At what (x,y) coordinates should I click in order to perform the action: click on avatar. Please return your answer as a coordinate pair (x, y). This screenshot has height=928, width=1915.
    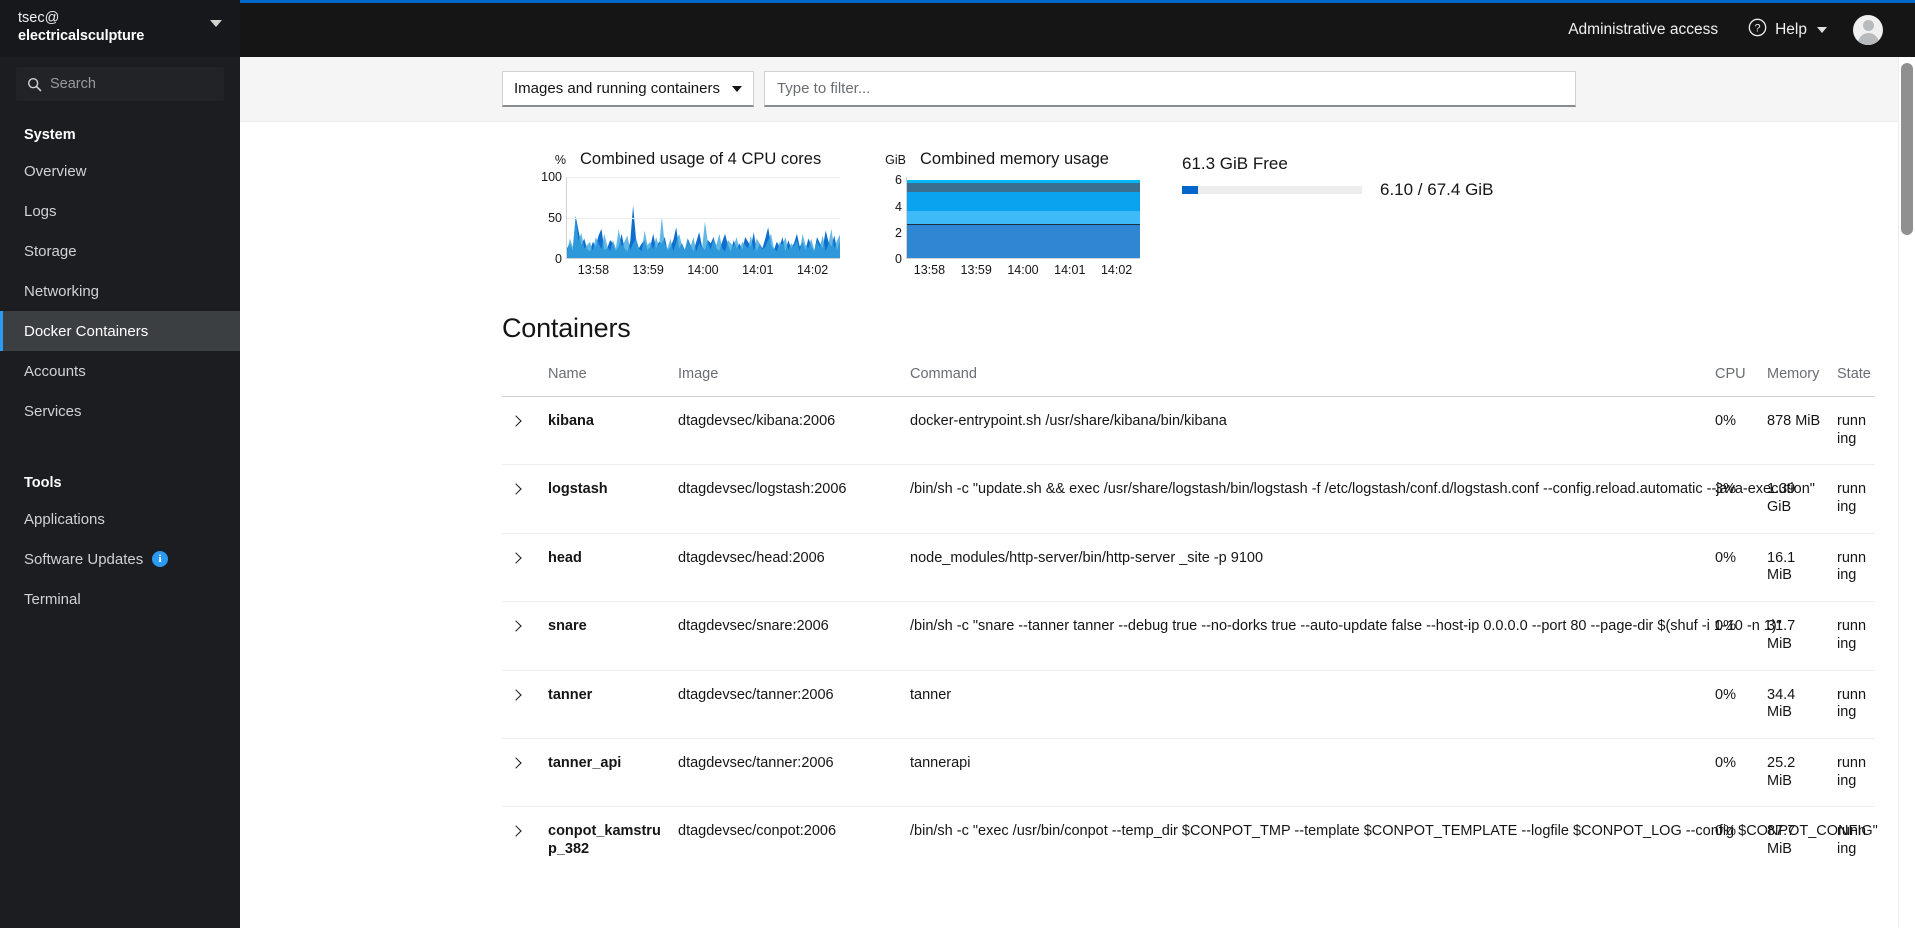
    Looking at the image, I should click on (1868, 30).